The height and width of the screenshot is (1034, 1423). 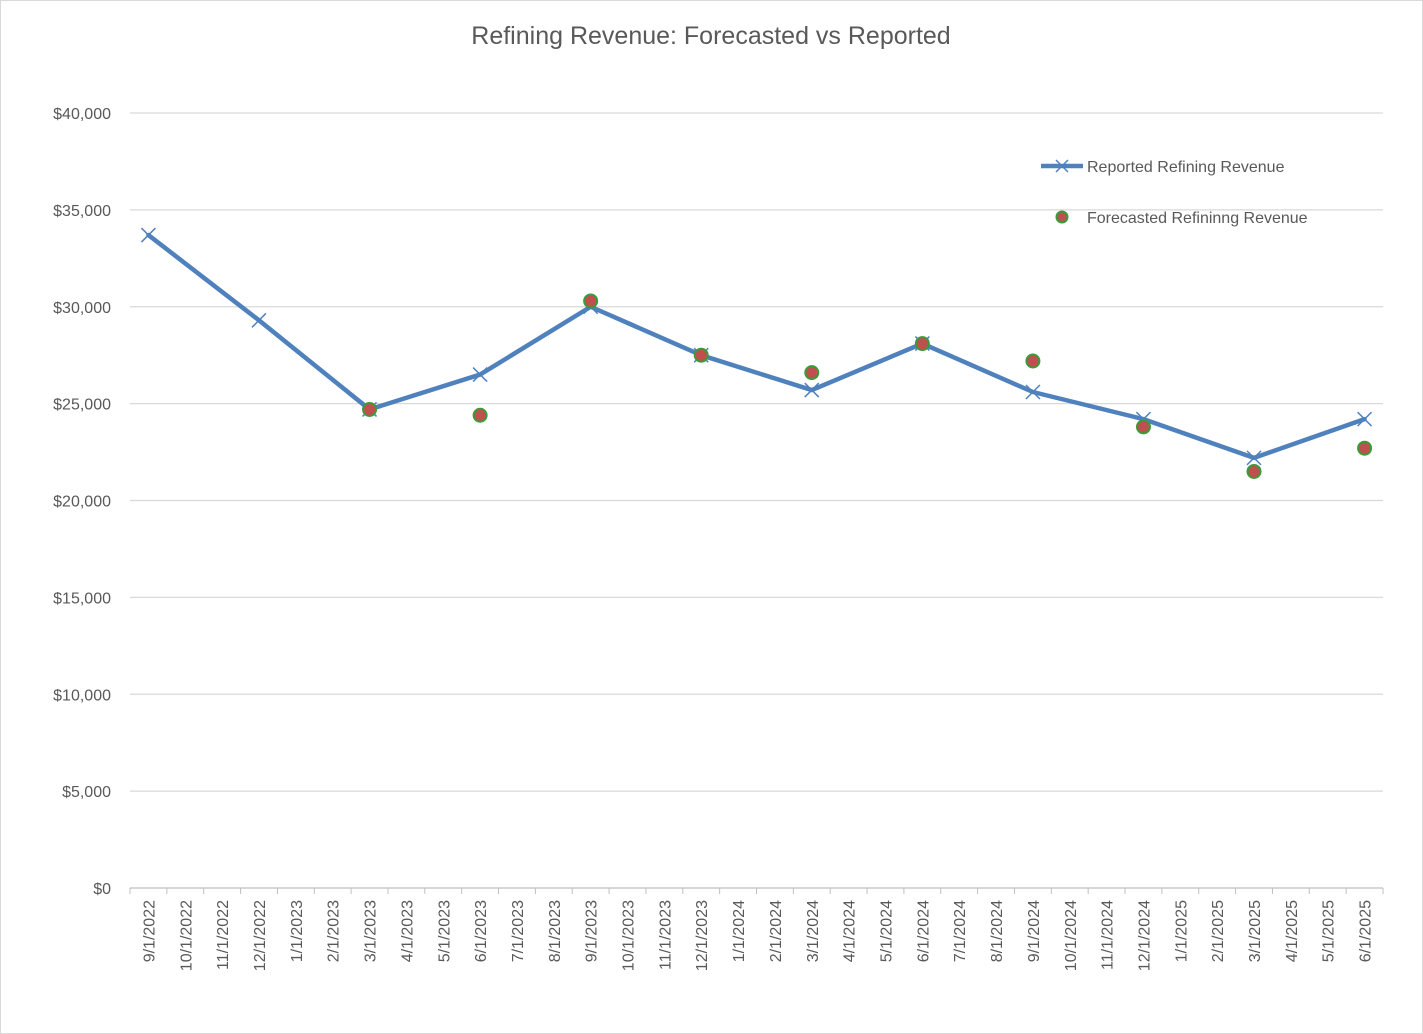 What do you see at coordinates (702, 935) in the screenshot?
I see `x-tick-label: 12/1/2023` at bounding box center [702, 935].